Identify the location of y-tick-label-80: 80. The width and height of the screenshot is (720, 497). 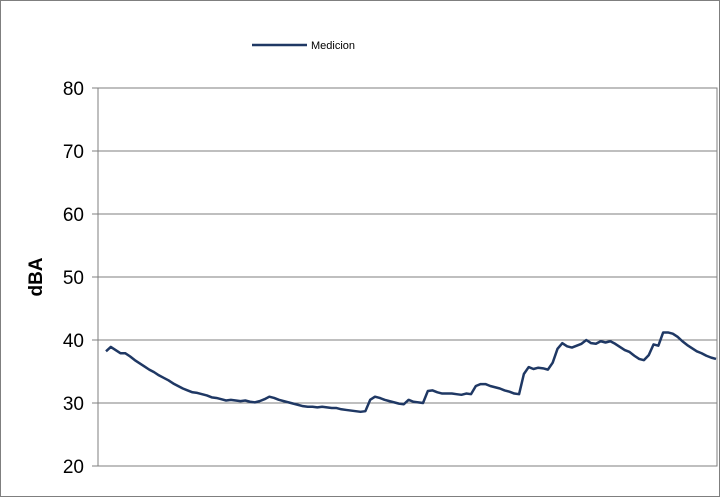
(73, 89).